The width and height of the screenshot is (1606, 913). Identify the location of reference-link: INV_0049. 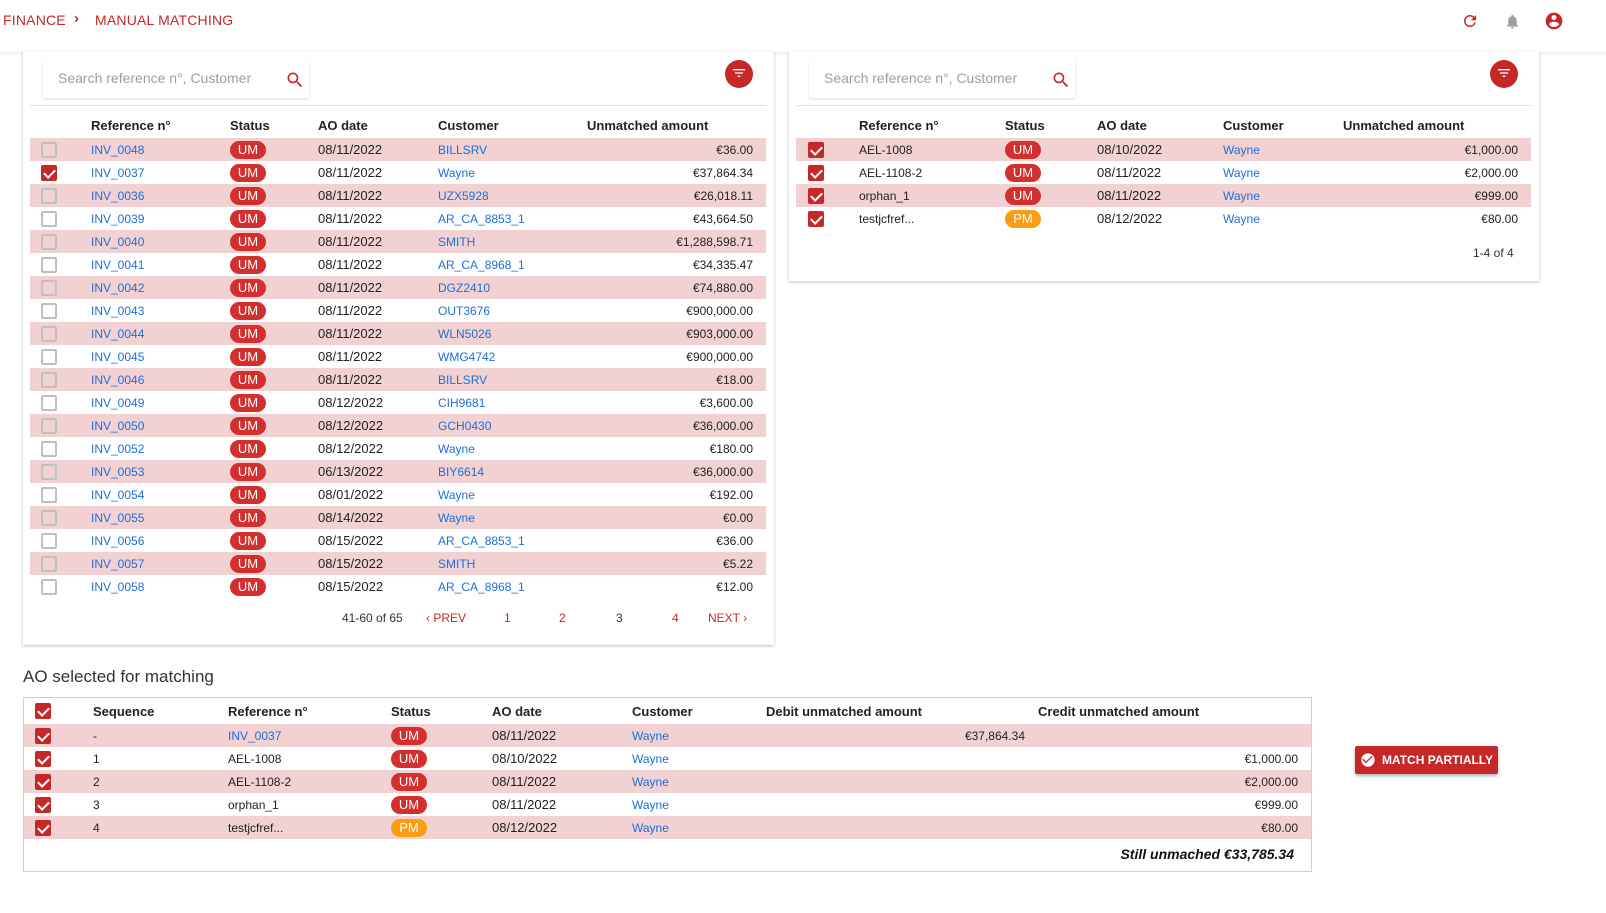
(118, 402).